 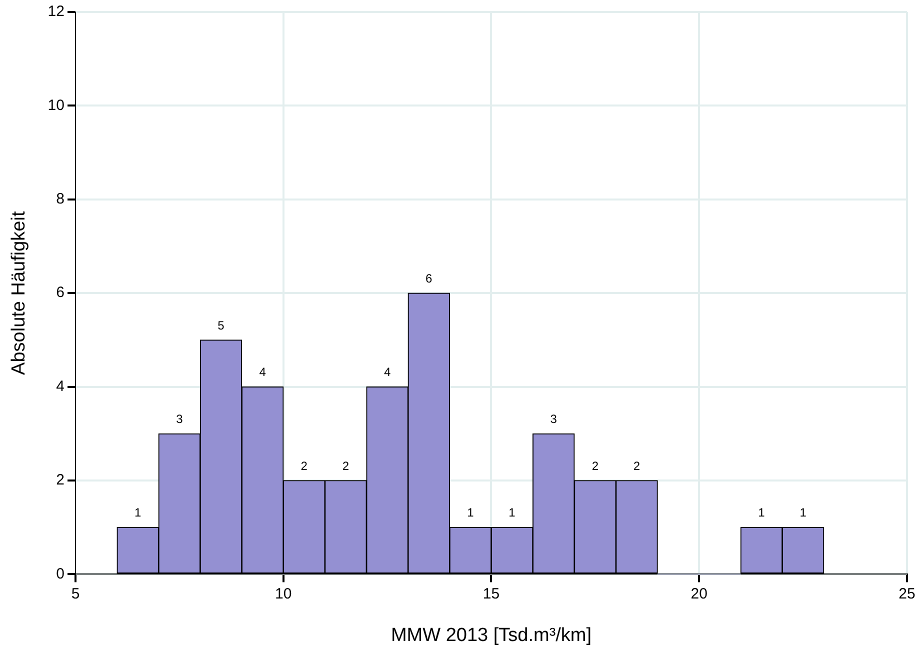 What do you see at coordinates (60, 293) in the screenshot?
I see `y-tick-label: 6` at bounding box center [60, 293].